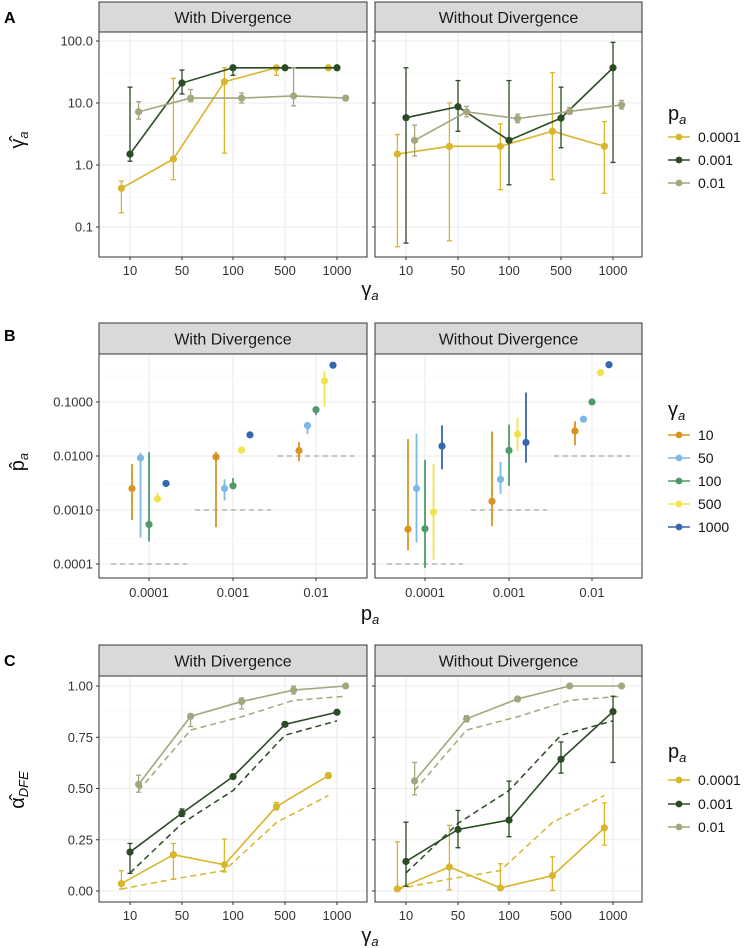 Image resolution: width=749 pixels, height=948 pixels. Describe the element at coordinates (704, 780) in the screenshot. I see `legend-item: 0.0001` at that location.